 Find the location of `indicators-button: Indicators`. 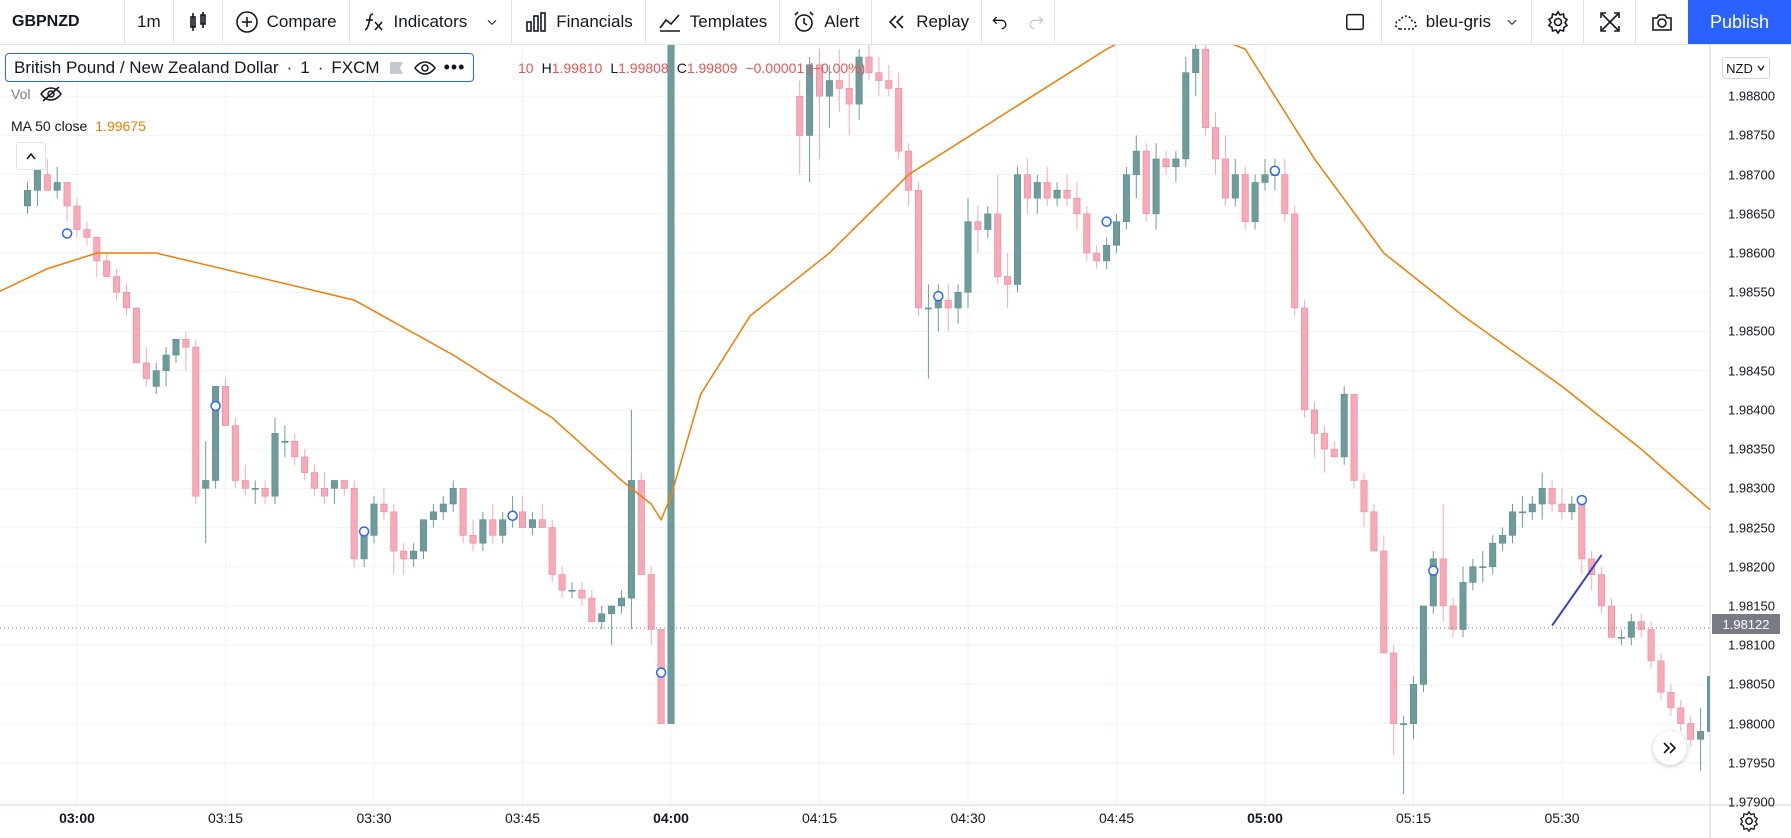

indicators-button: Indicators is located at coordinates (431, 22).